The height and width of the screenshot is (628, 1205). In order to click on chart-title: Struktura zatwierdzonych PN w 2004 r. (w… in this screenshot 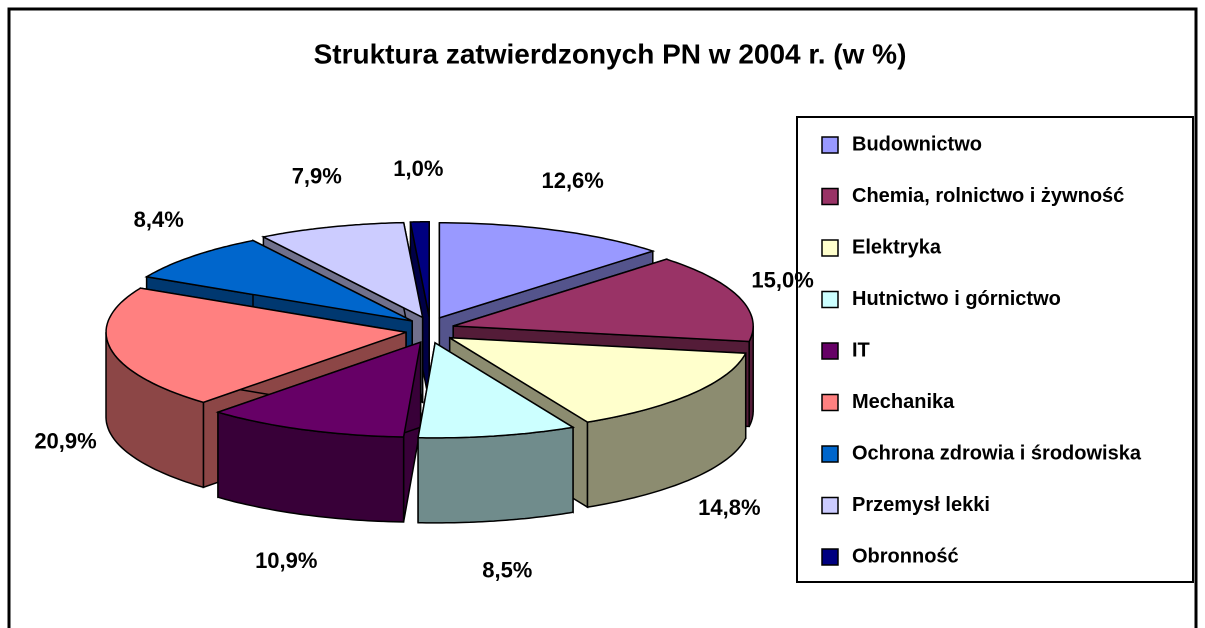, I will do `click(610, 53)`.